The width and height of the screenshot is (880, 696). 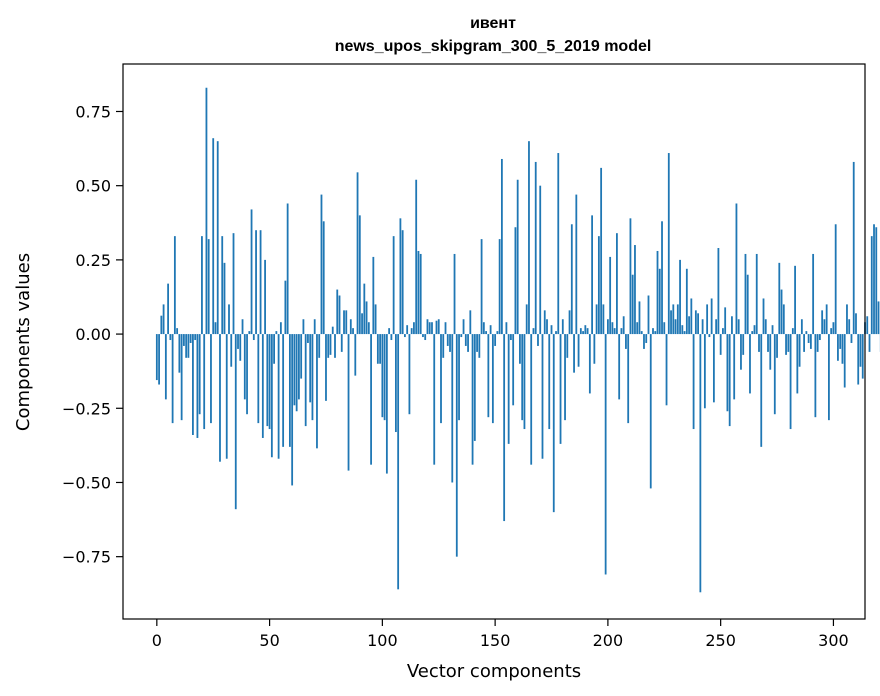 I want to click on y-tick-label: 0.00, so click(x=93, y=334).